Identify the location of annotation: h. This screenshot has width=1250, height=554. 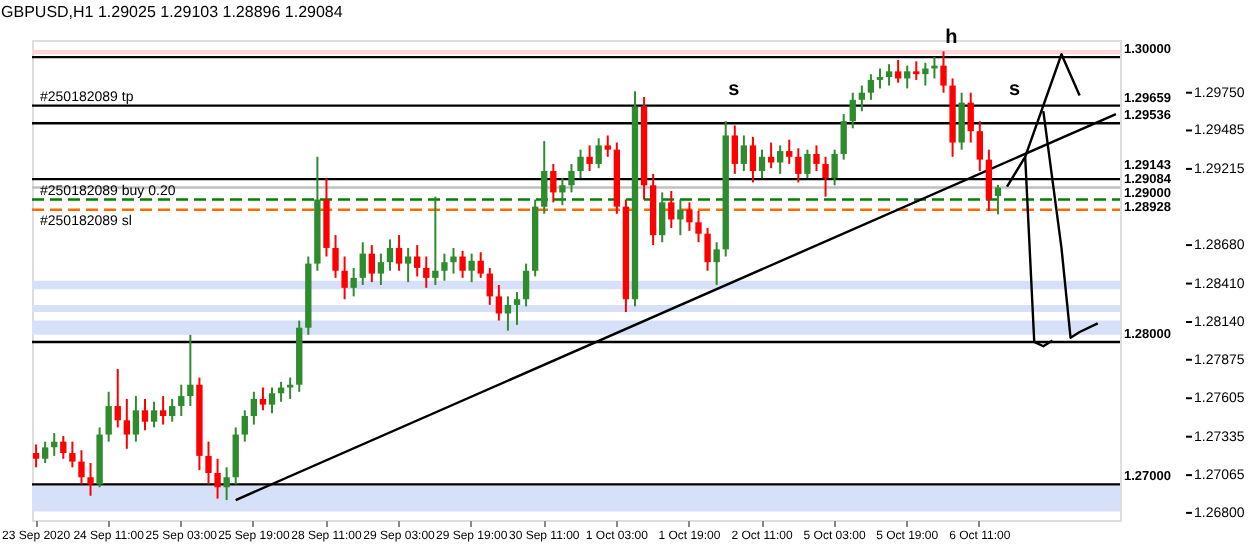
(951, 37).